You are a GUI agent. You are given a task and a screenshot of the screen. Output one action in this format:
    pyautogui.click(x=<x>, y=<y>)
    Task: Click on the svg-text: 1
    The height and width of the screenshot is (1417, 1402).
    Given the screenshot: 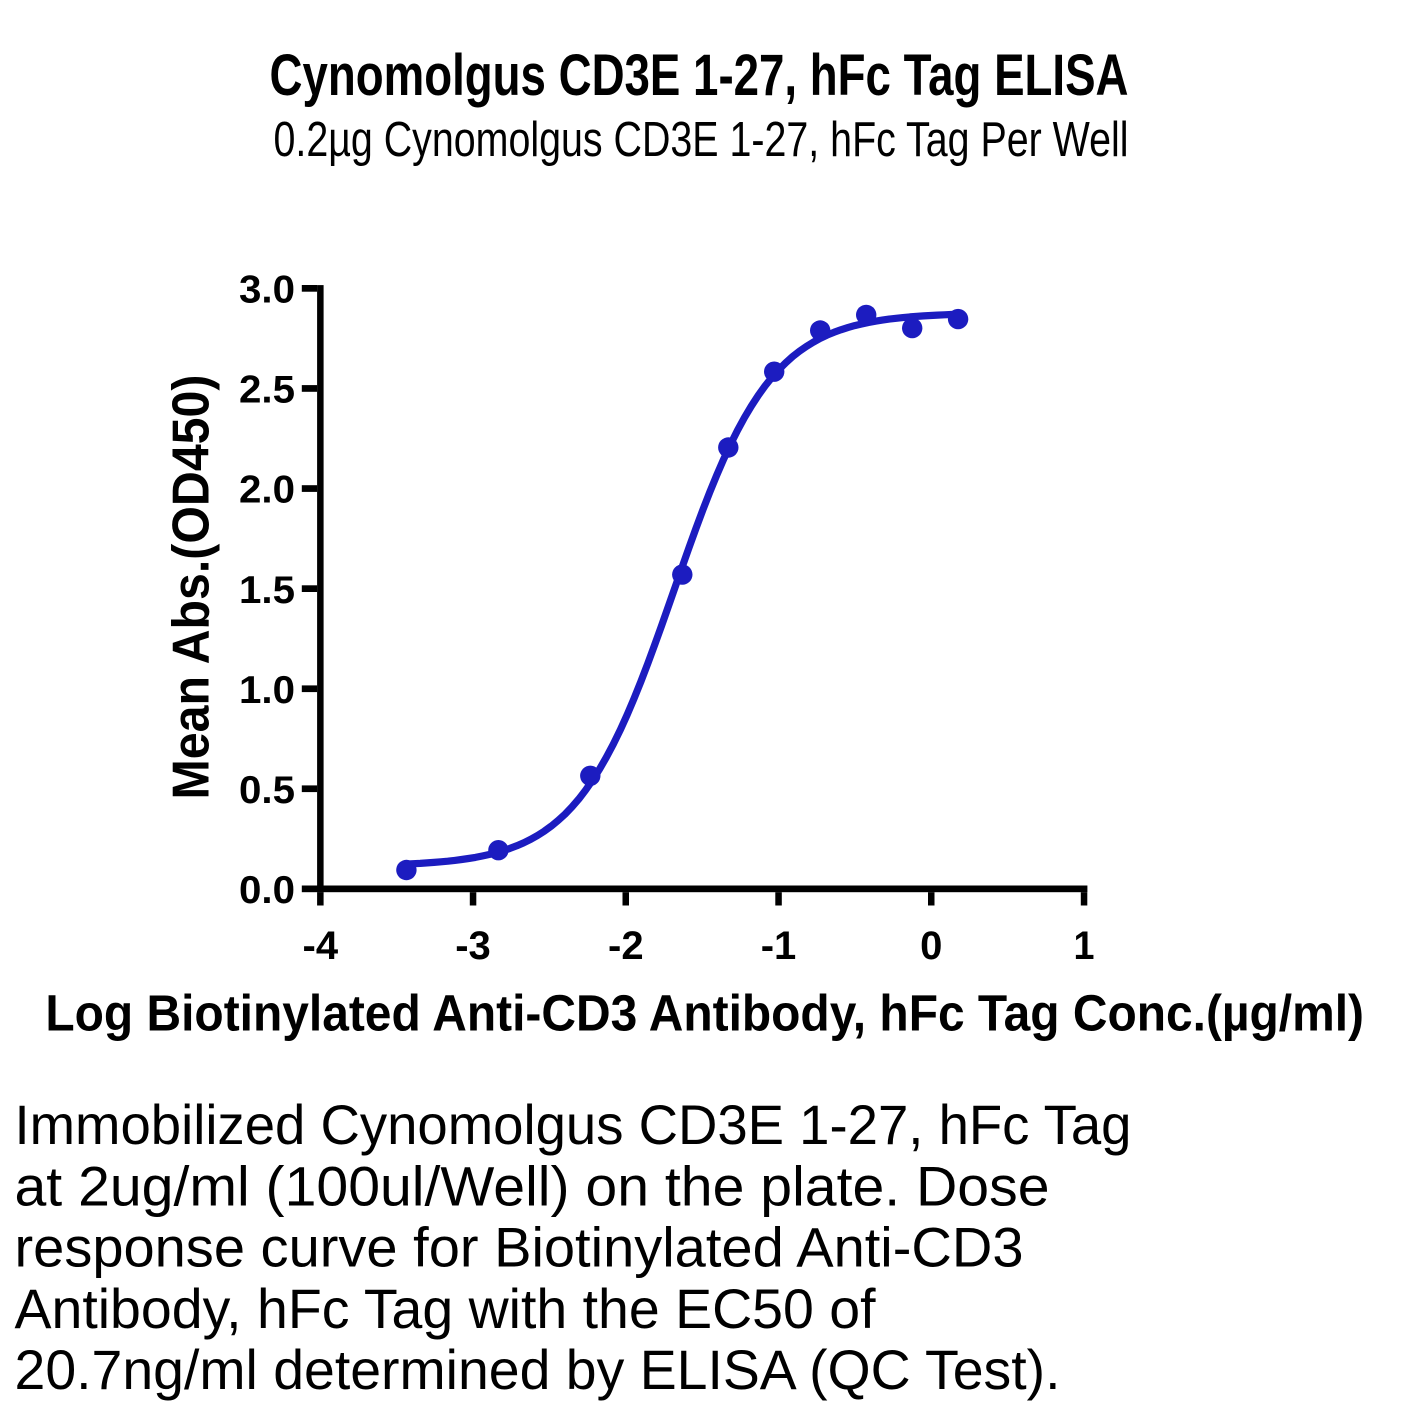 What is the action you would take?
    pyautogui.click(x=1084, y=946)
    